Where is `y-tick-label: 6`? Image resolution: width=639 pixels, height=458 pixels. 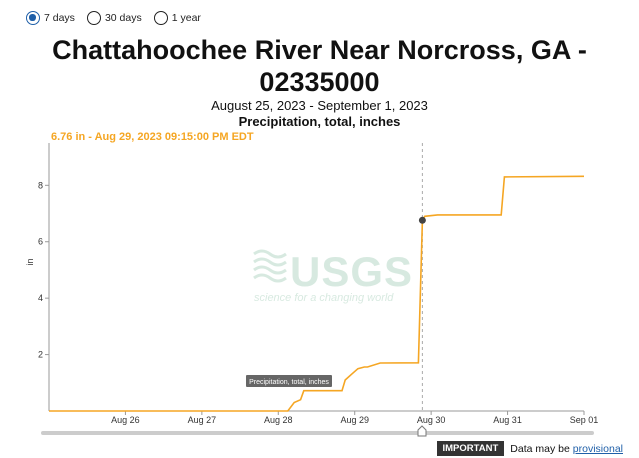 y-tick-label: 6 is located at coordinates (40, 242).